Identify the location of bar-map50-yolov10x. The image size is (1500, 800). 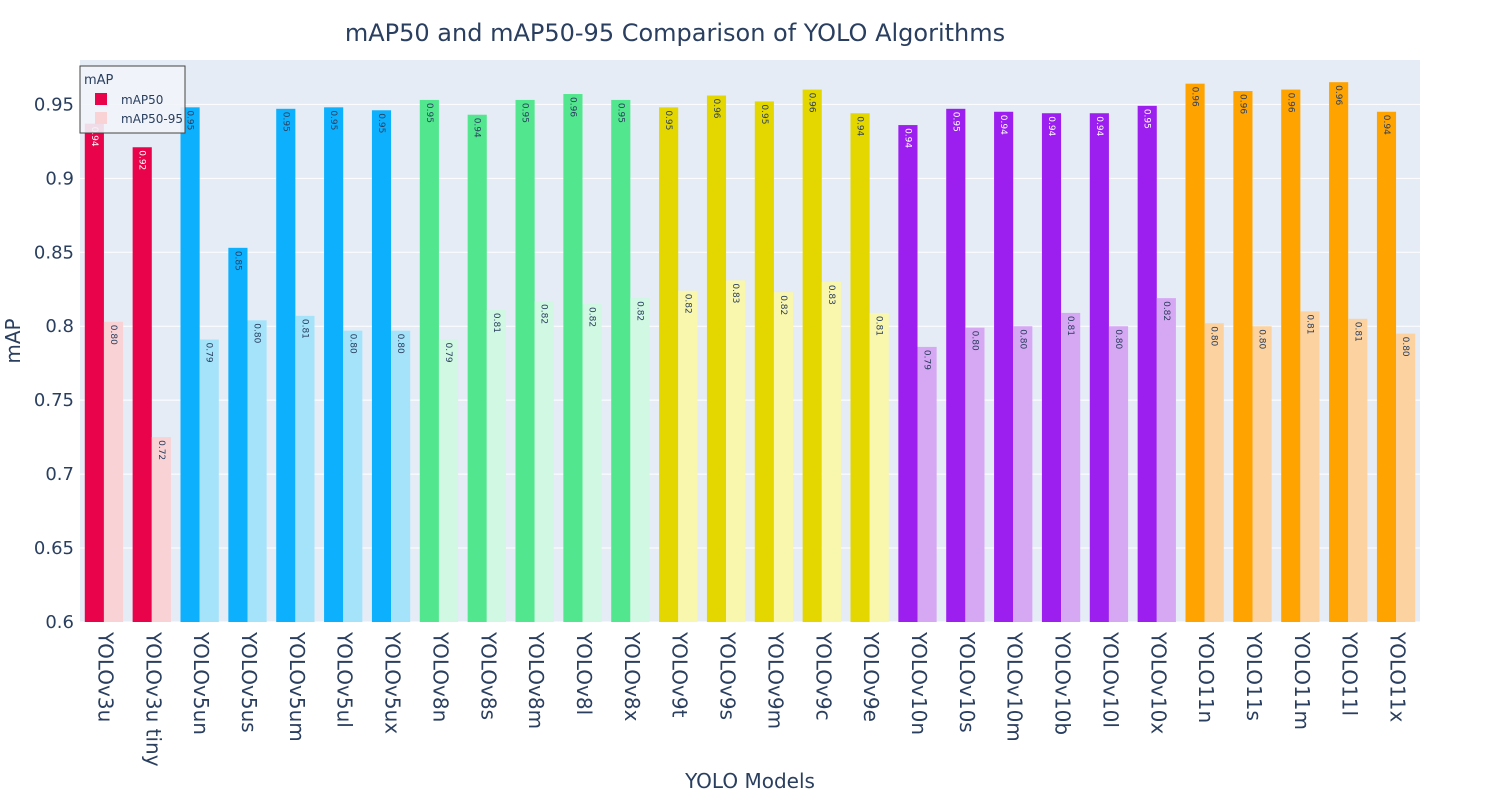
(1147, 364).